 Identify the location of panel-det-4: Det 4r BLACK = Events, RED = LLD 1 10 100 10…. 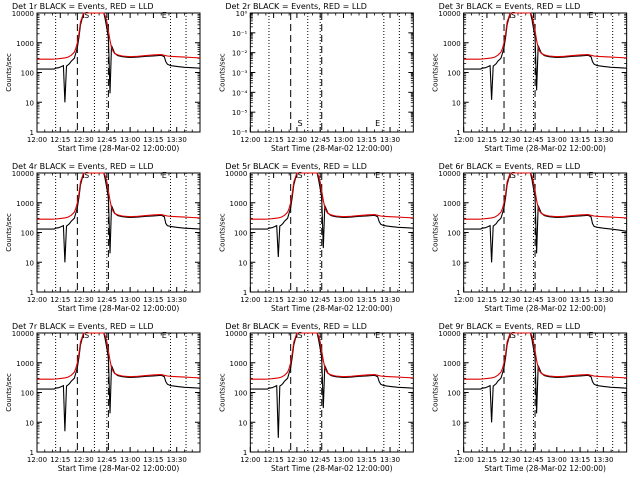
(103, 237).